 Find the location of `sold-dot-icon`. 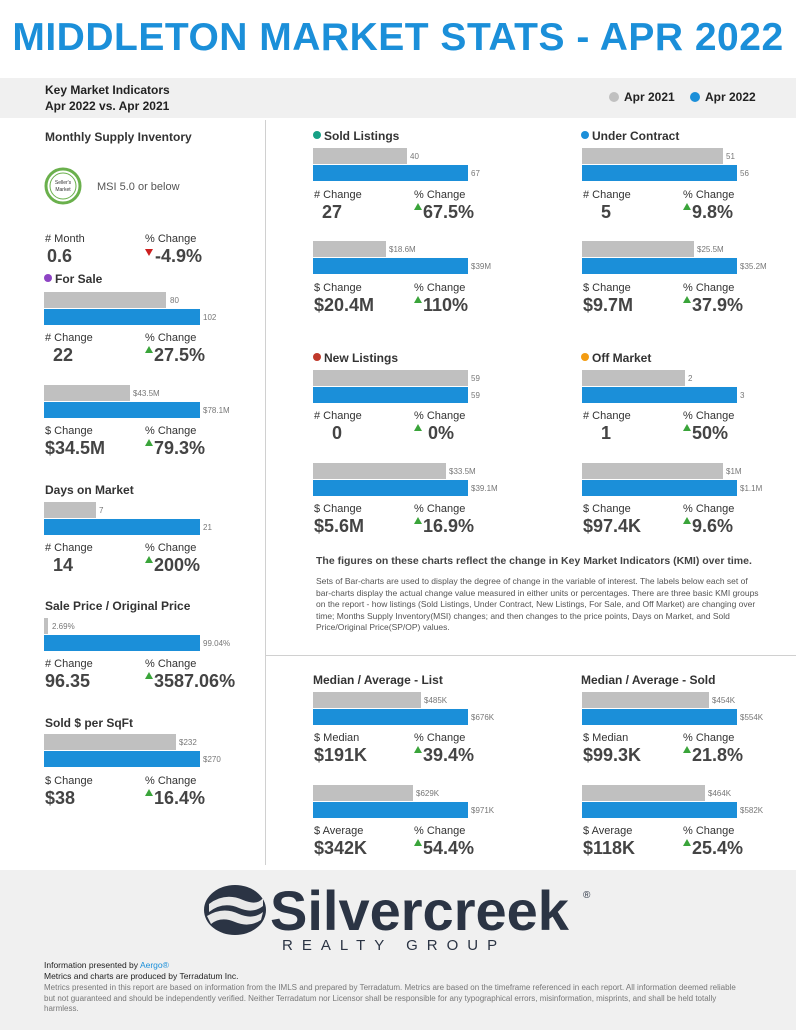

sold-dot-icon is located at coordinates (317, 135).